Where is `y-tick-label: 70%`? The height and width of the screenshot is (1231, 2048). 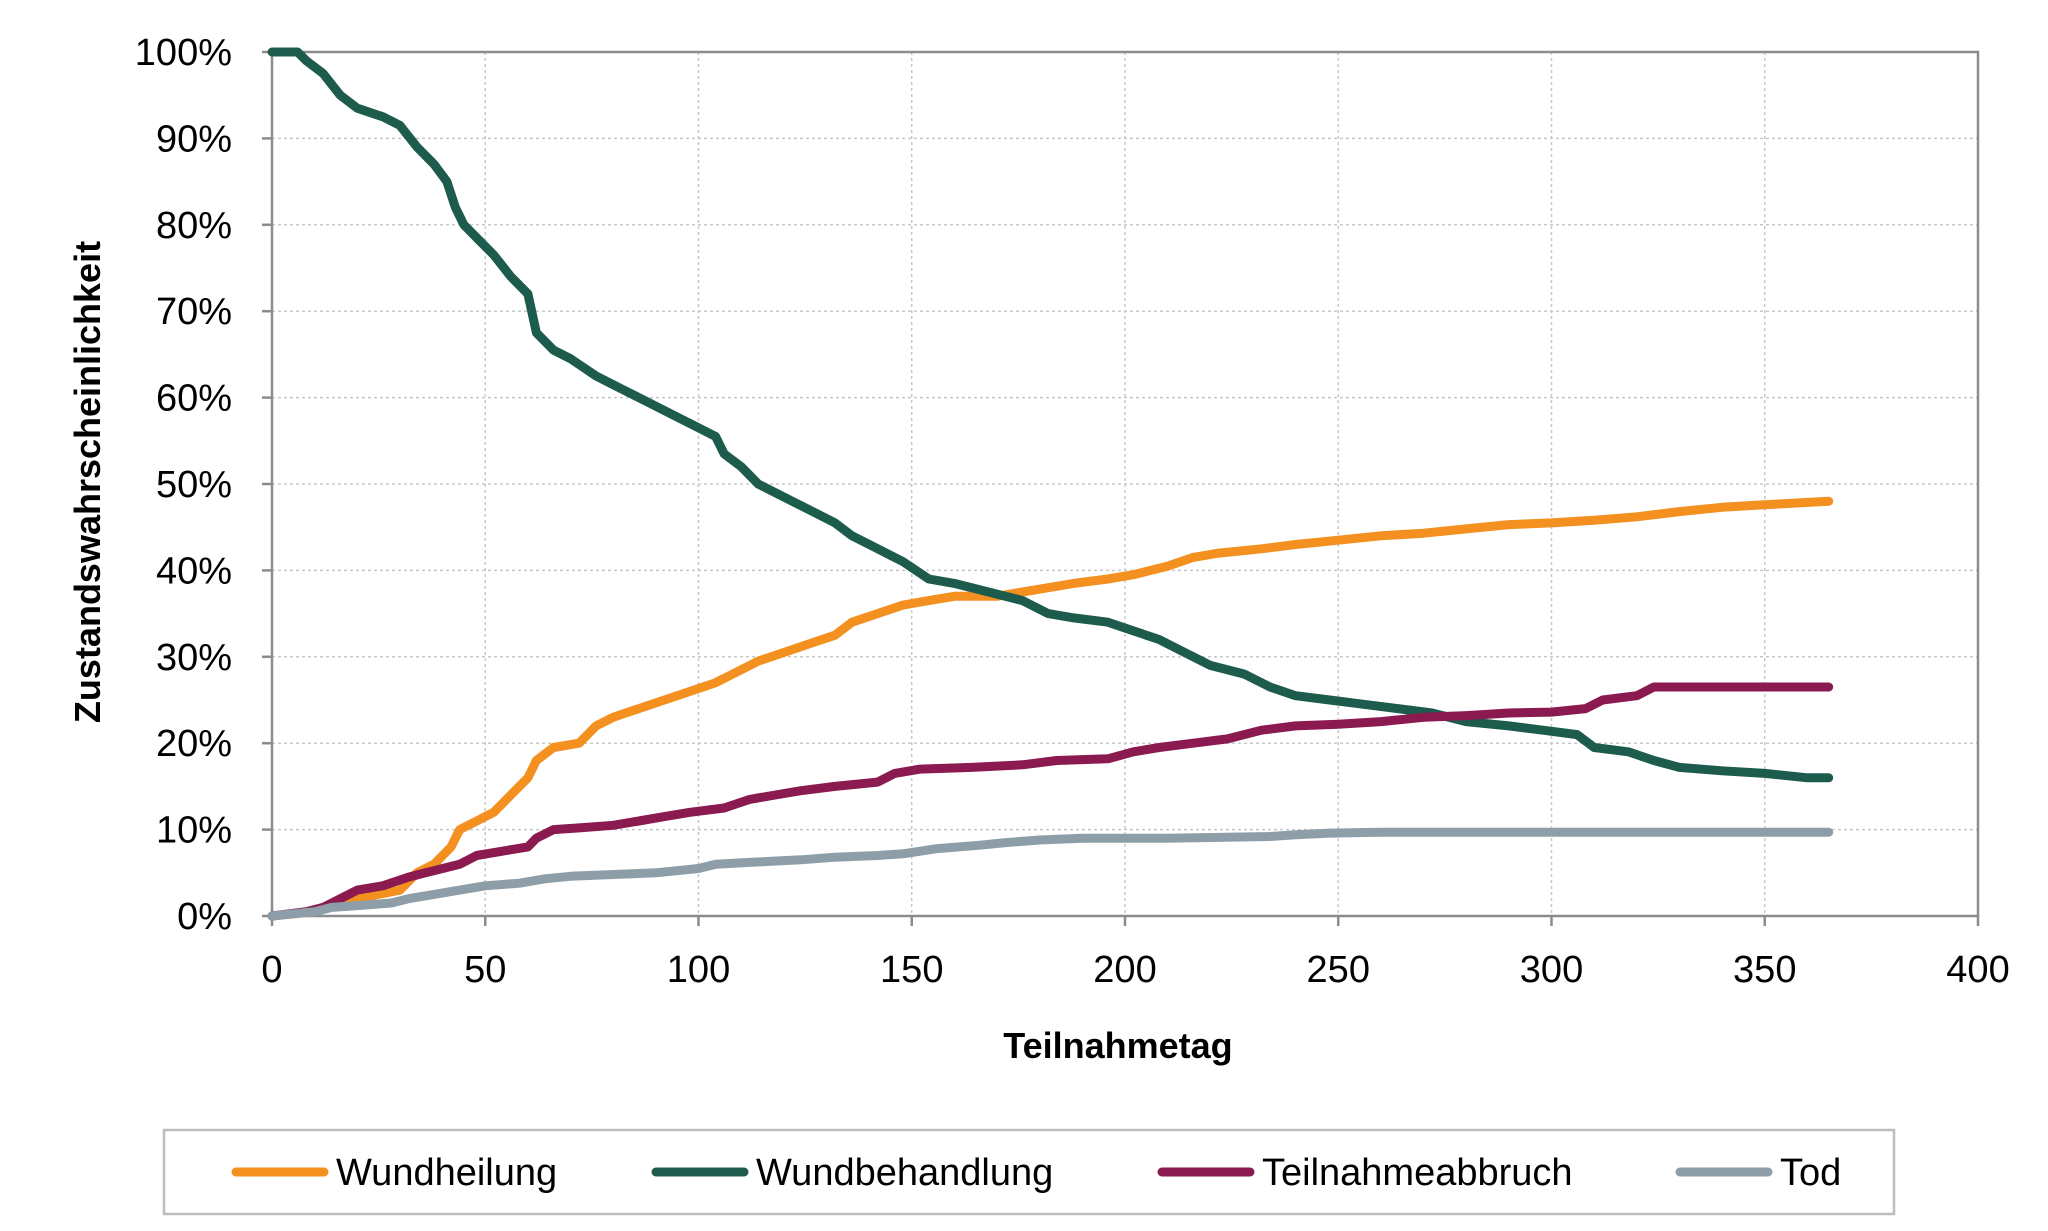
y-tick-label: 70% is located at coordinates (194, 312).